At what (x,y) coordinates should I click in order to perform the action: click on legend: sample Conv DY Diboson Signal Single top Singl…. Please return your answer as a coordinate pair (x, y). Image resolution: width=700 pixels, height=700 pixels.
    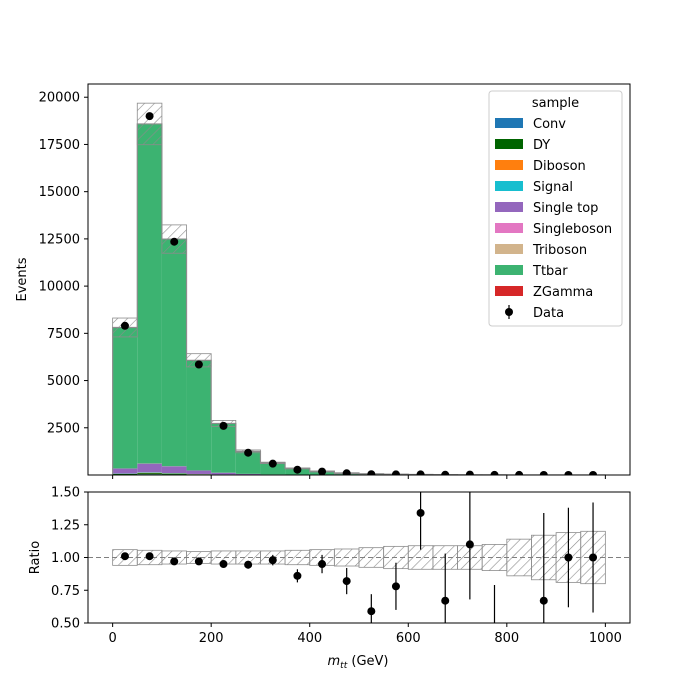
    Looking at the image, I should click on (555, 208).